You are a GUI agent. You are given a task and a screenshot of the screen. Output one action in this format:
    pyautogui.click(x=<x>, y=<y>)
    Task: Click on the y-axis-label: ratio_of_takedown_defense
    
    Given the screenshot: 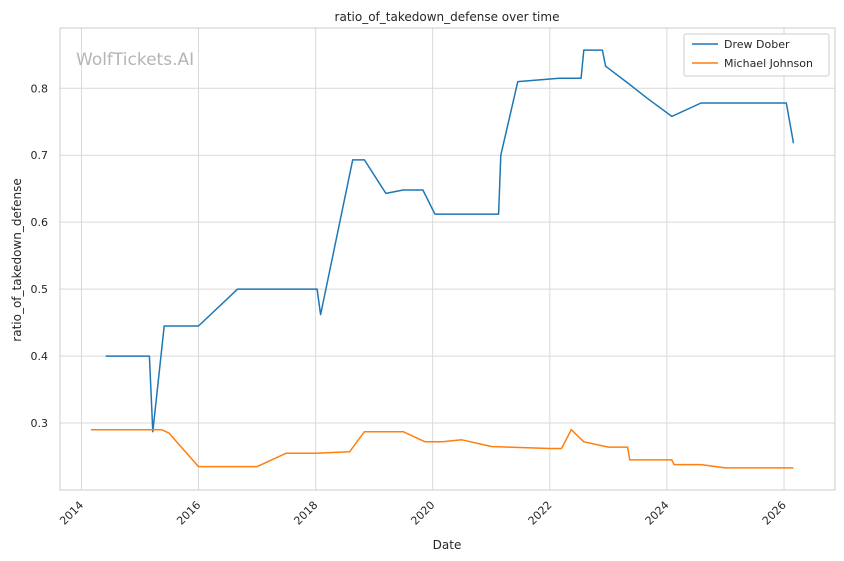 What is the action you would take?
    pyautogui.click(x=17, y=259)
    